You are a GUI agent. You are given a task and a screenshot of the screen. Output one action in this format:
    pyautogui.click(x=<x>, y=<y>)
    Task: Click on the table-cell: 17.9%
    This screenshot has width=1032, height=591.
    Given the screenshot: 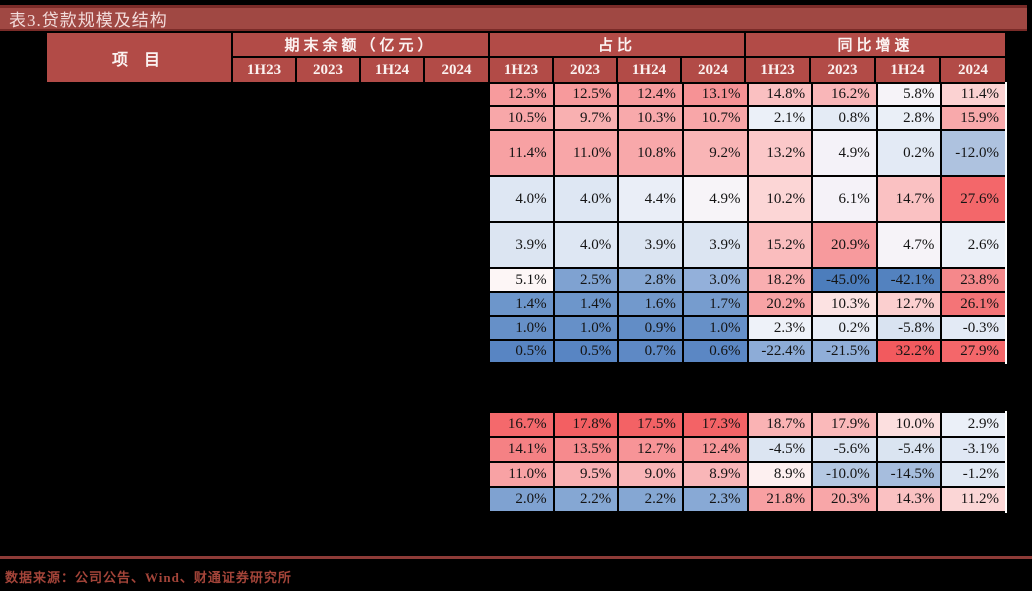 What is the action you would take?
    pyautogui.click(x=844, y=424)
    